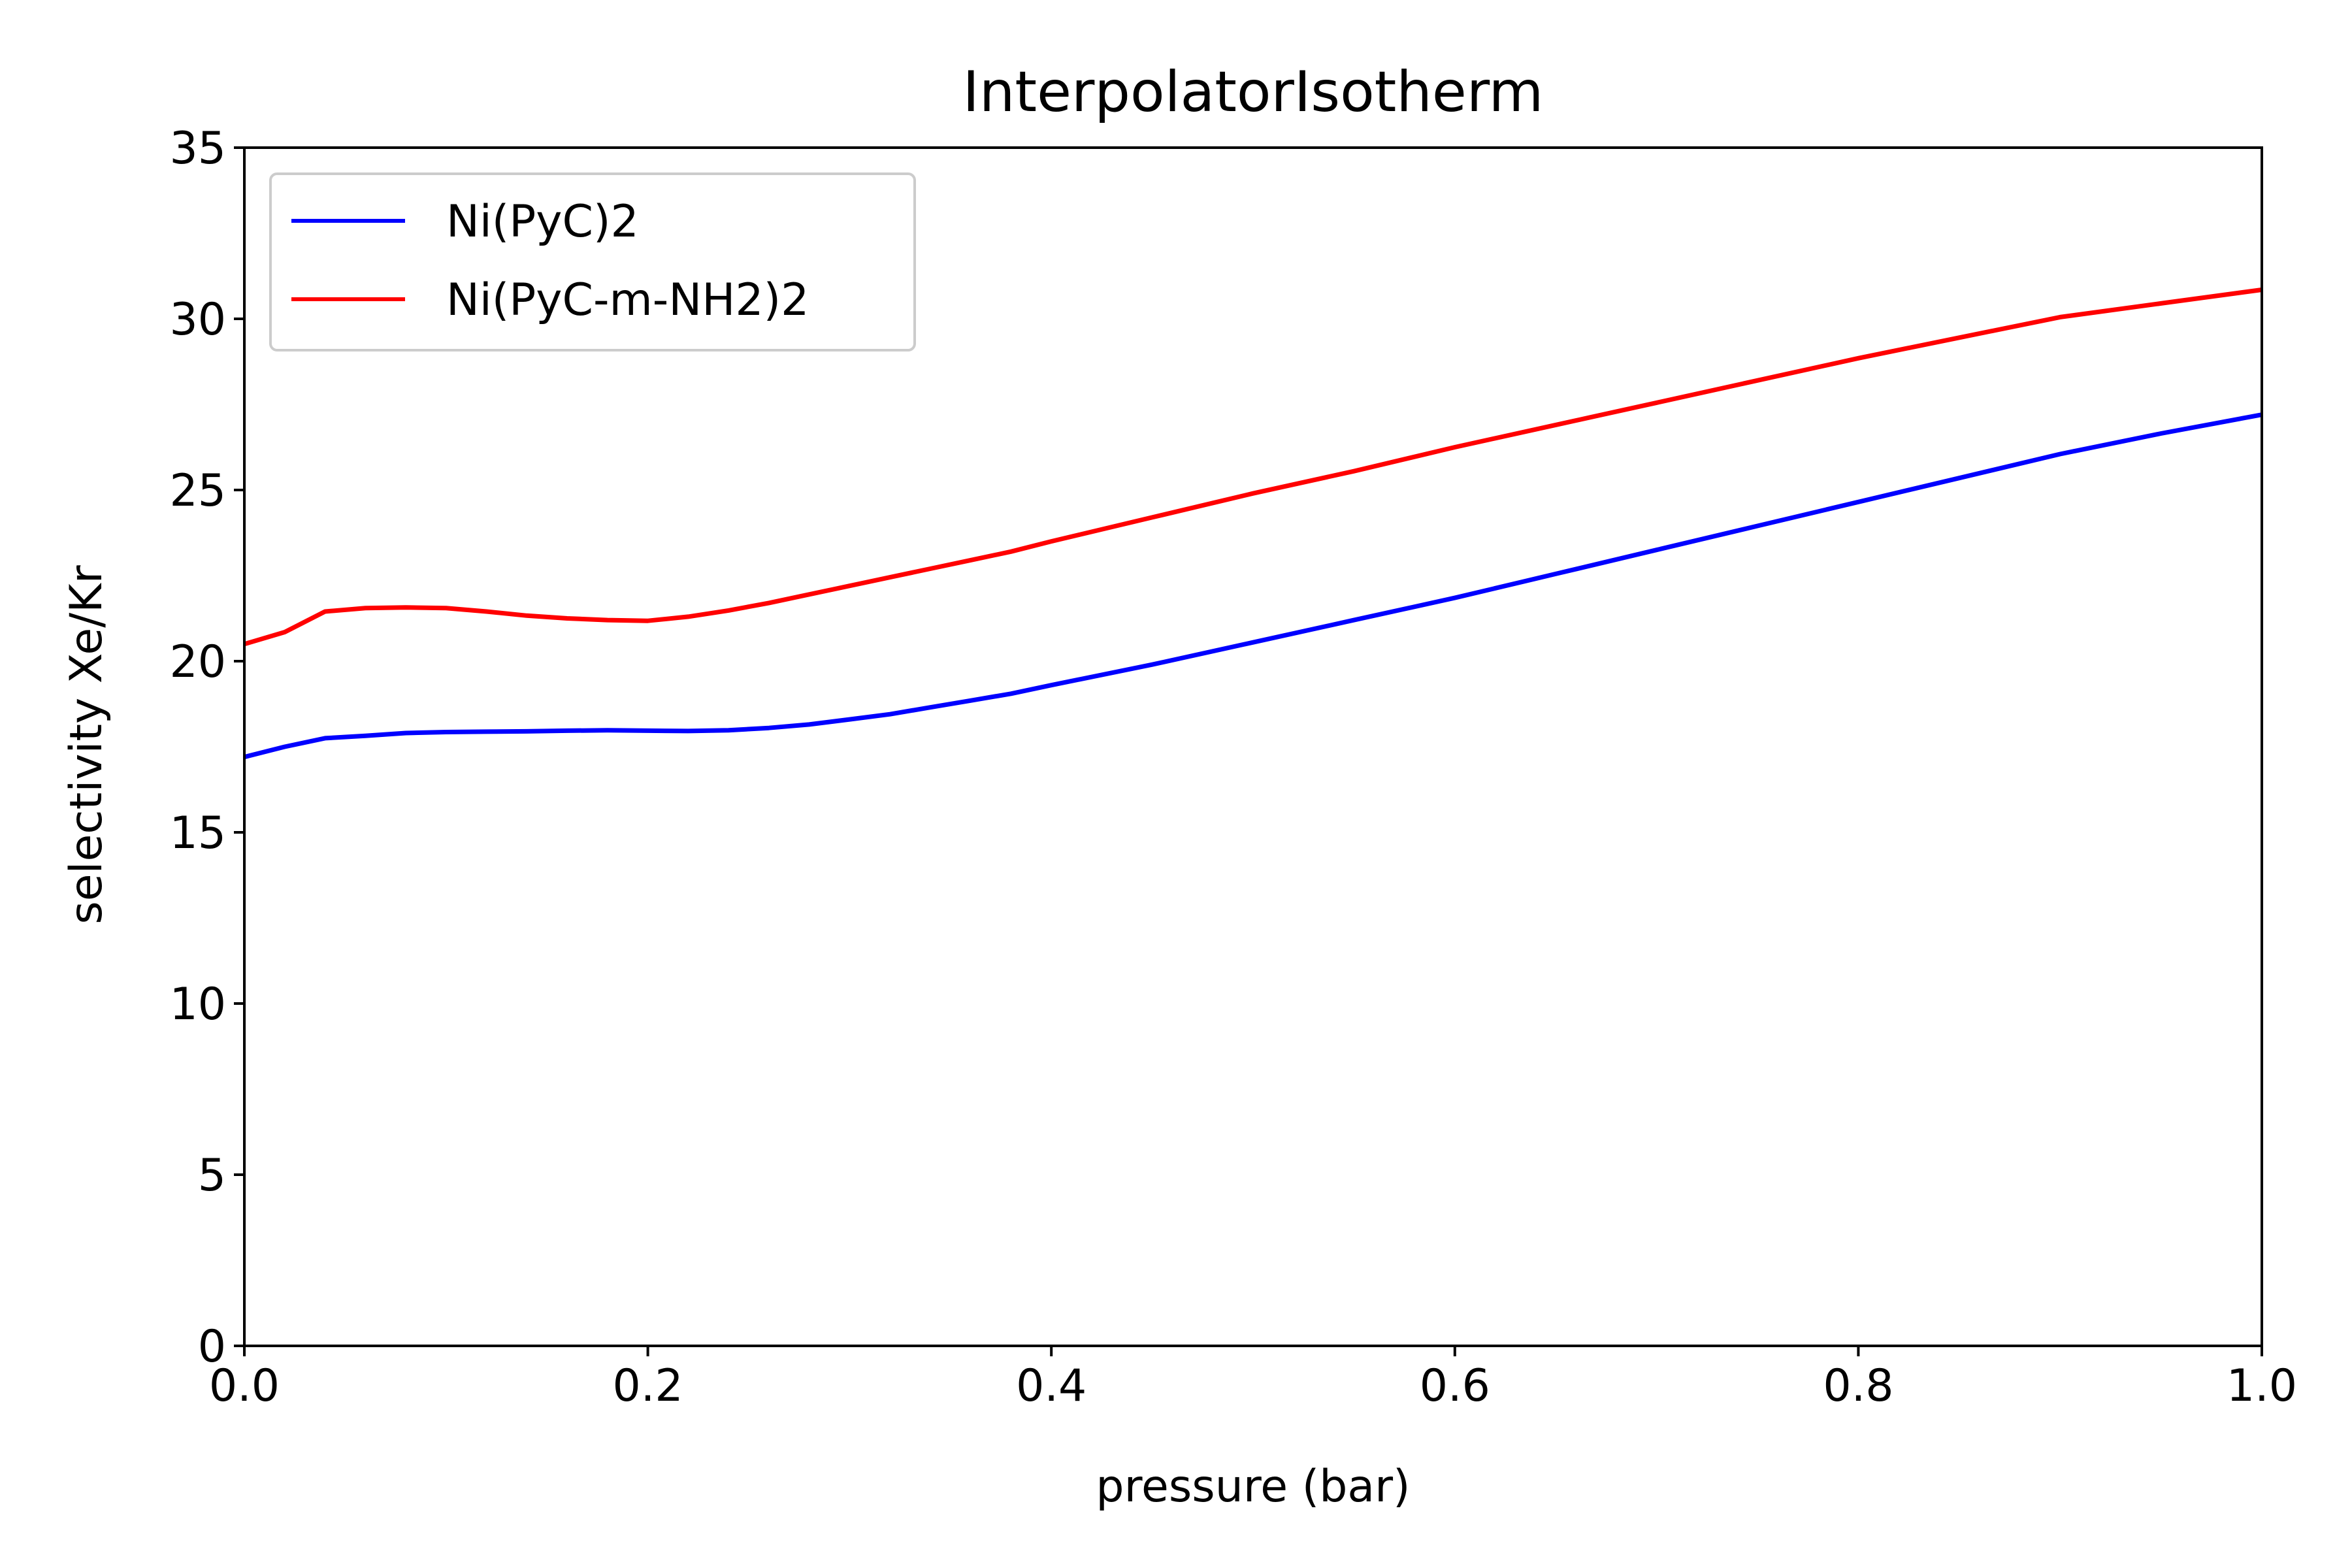 The width and height of the screenshot is (2352, 1568). I want to click on x-axis: 0.0 0.2 0.4 0.6 0.8 1.0, so click(1253, 1379).